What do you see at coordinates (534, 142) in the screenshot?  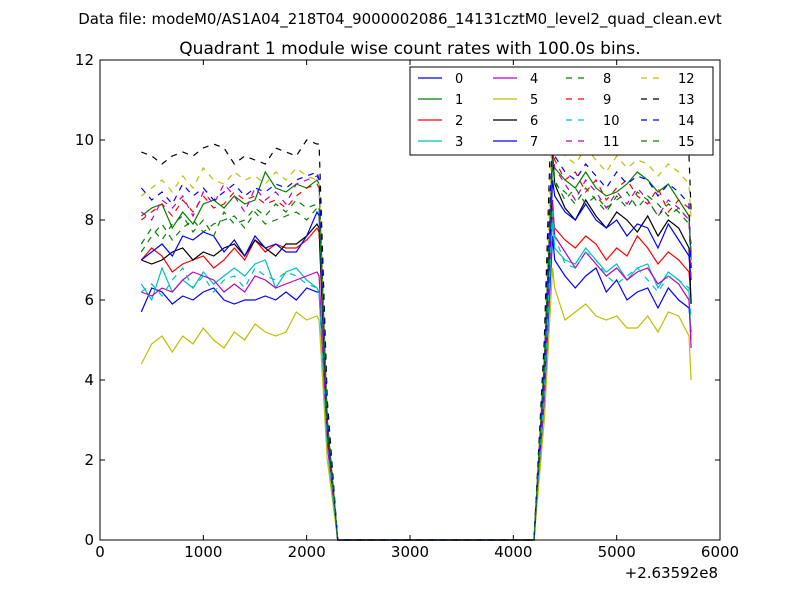 I see `legend-label-7: 7` at bounding box center [534, 142].